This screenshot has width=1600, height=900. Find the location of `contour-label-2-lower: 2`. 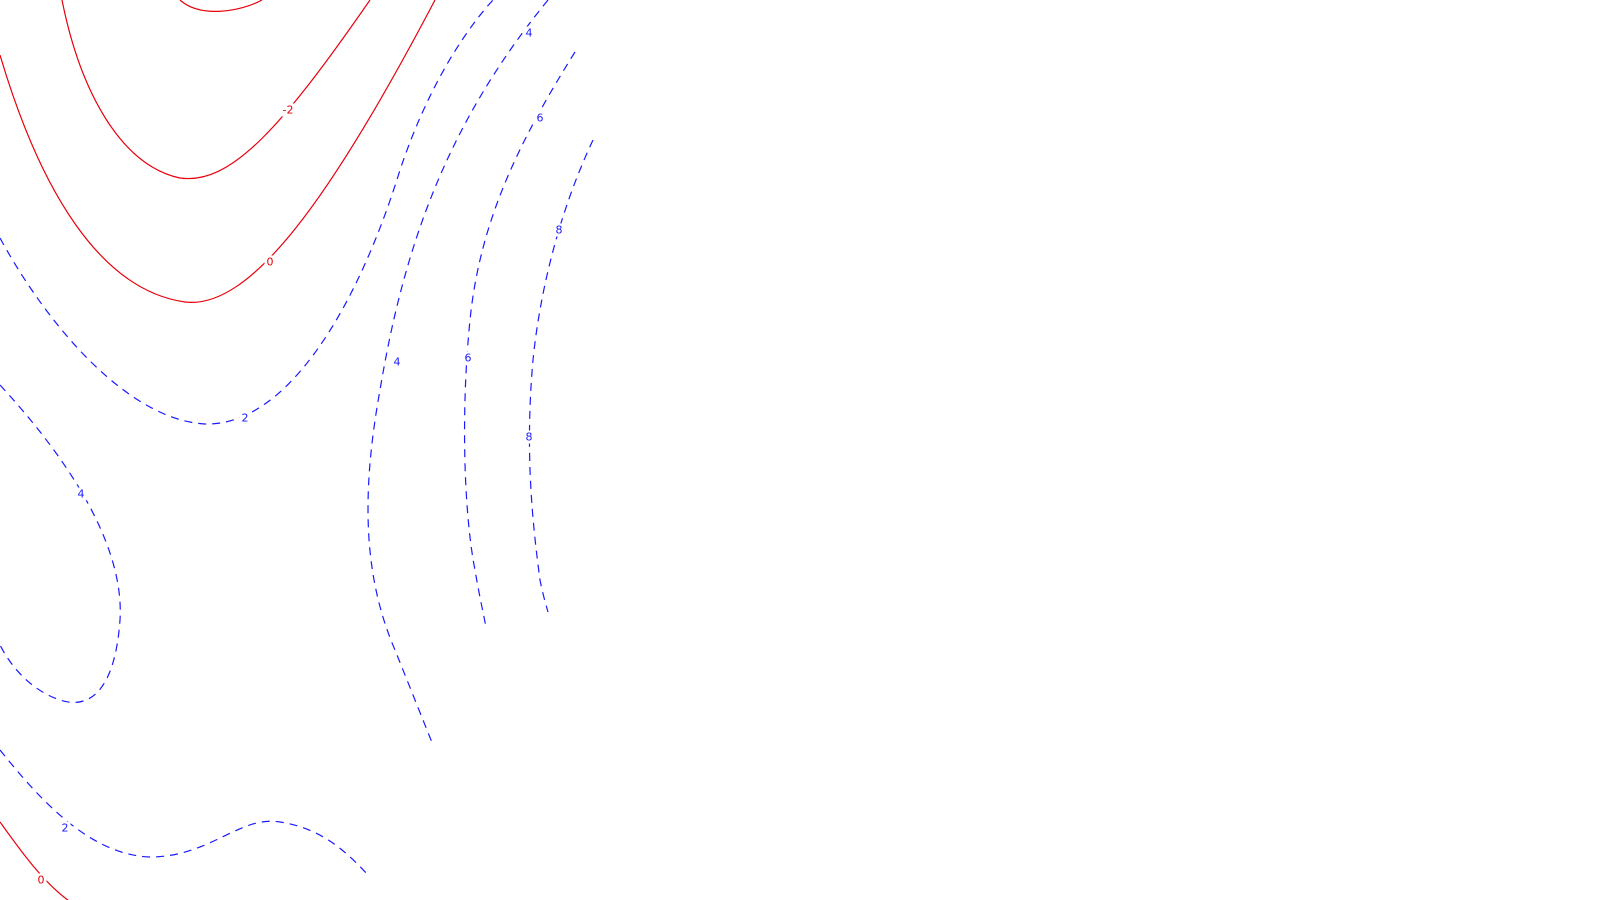

contour-label-2-lower: 2 is located at coordinates (65, 828).